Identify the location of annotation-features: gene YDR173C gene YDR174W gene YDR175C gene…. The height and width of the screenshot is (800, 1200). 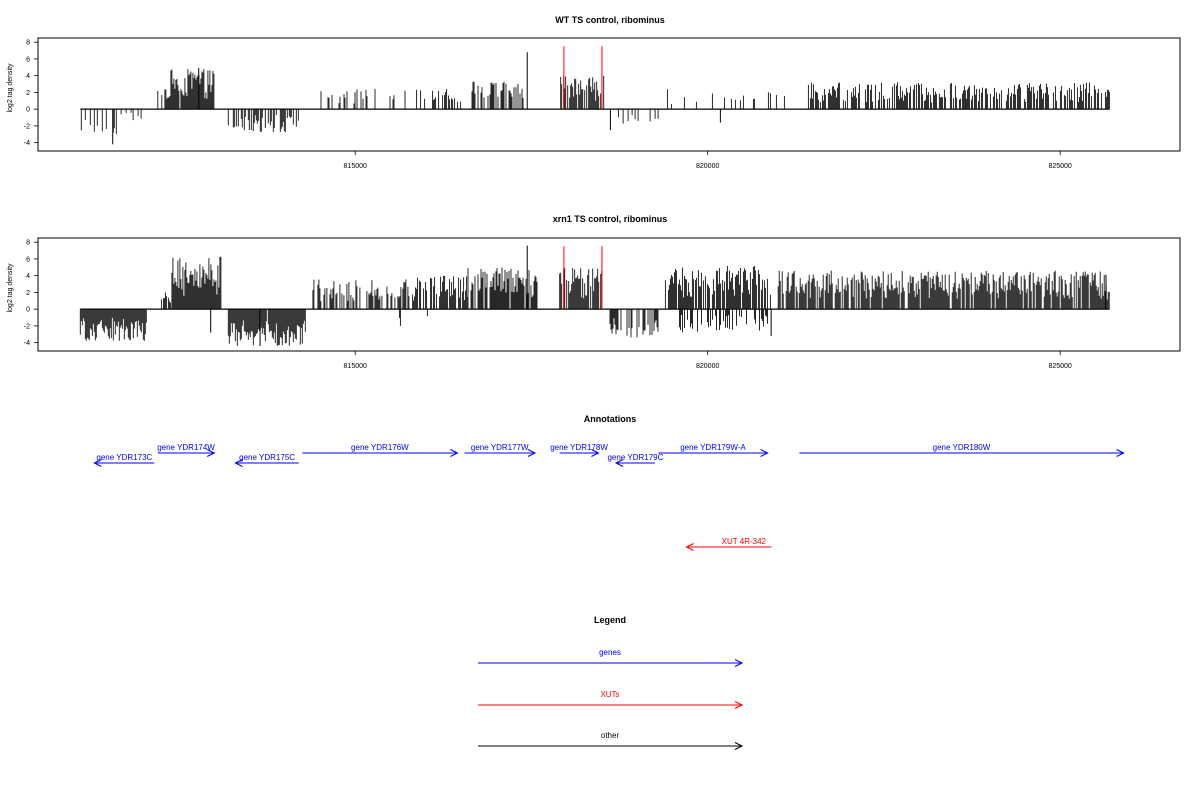
(609, 497).